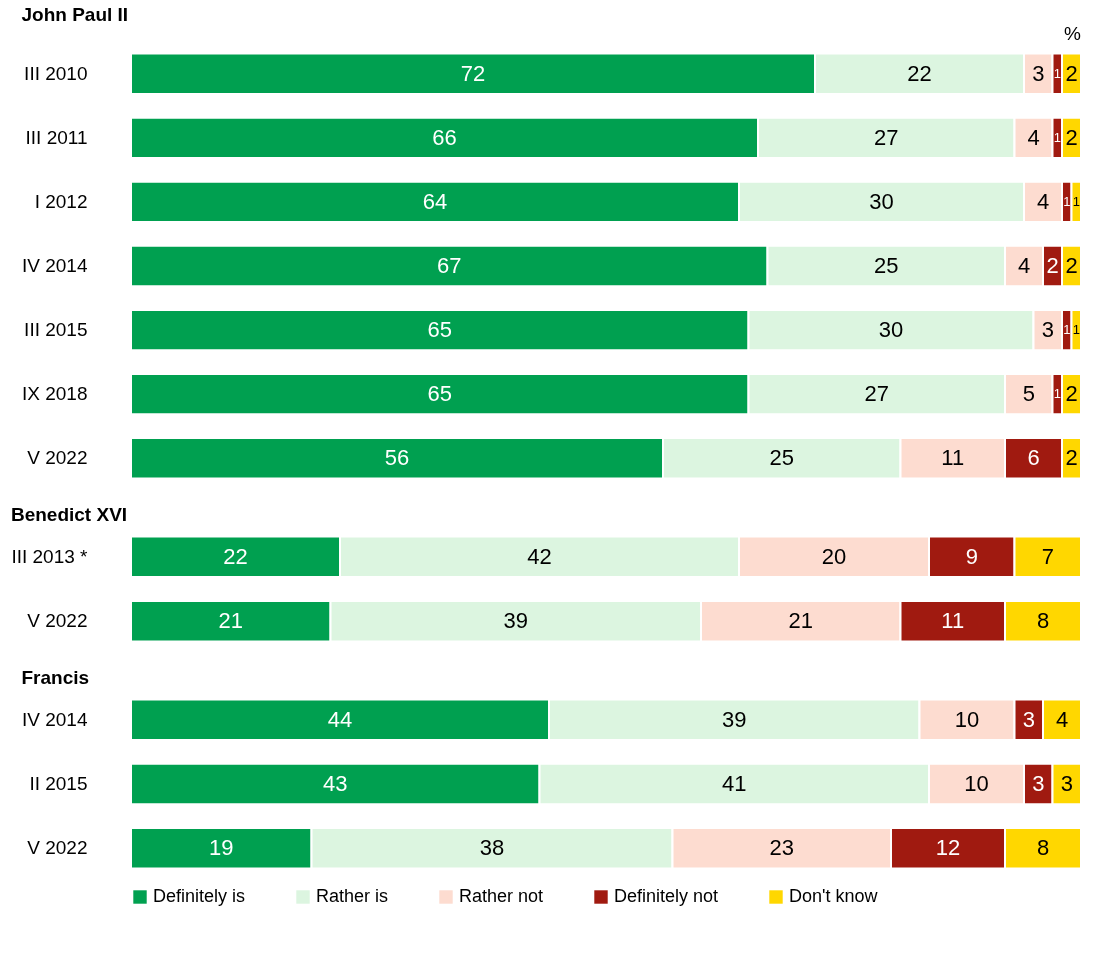 This screenshot has width=1105, height=976. Describe the element at coordinates (539, 556) in the screenshot. I see `data-label: 42` at that location.